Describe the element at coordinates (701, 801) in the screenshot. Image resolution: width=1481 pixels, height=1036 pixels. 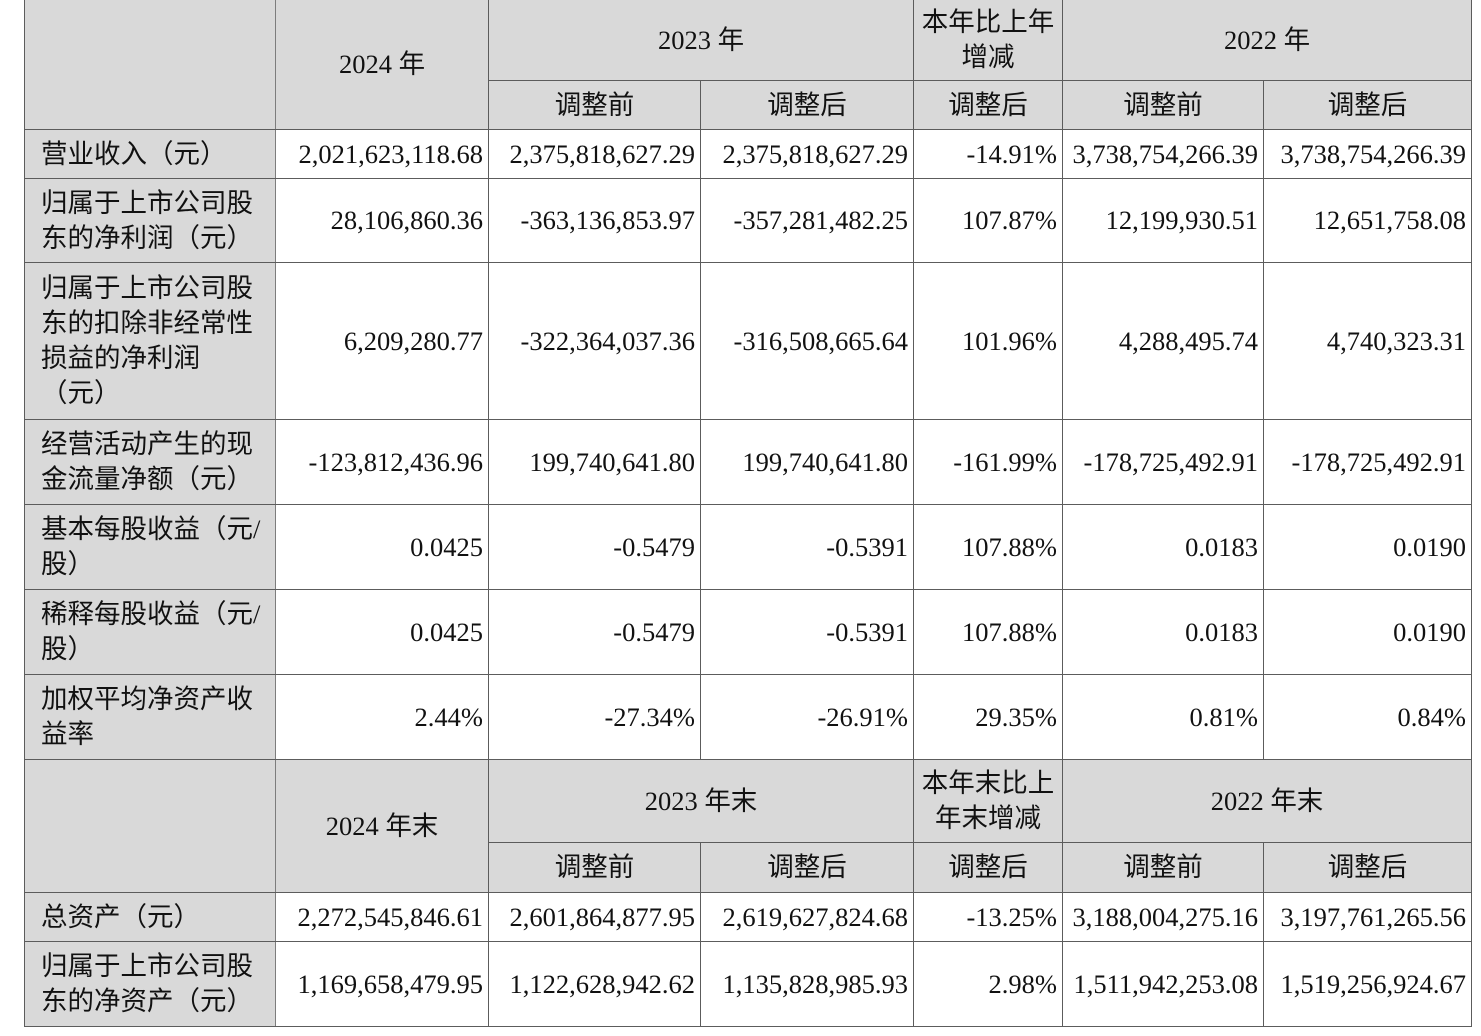
I see `header-prior-year-end: 2023 年末` at that location.